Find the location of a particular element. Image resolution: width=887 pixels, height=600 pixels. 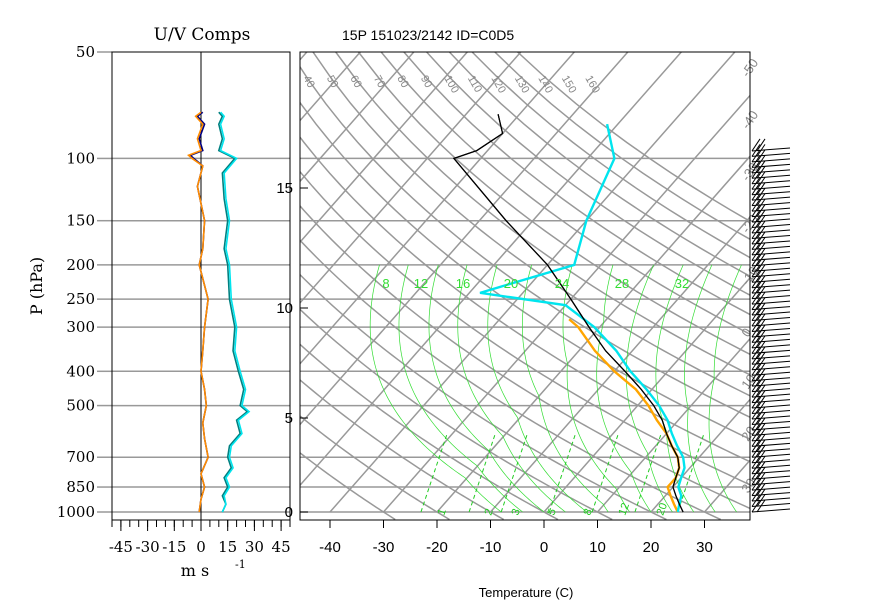

skewt-x-axis-label: Temperature (C) is located at coordinates (526, 592).